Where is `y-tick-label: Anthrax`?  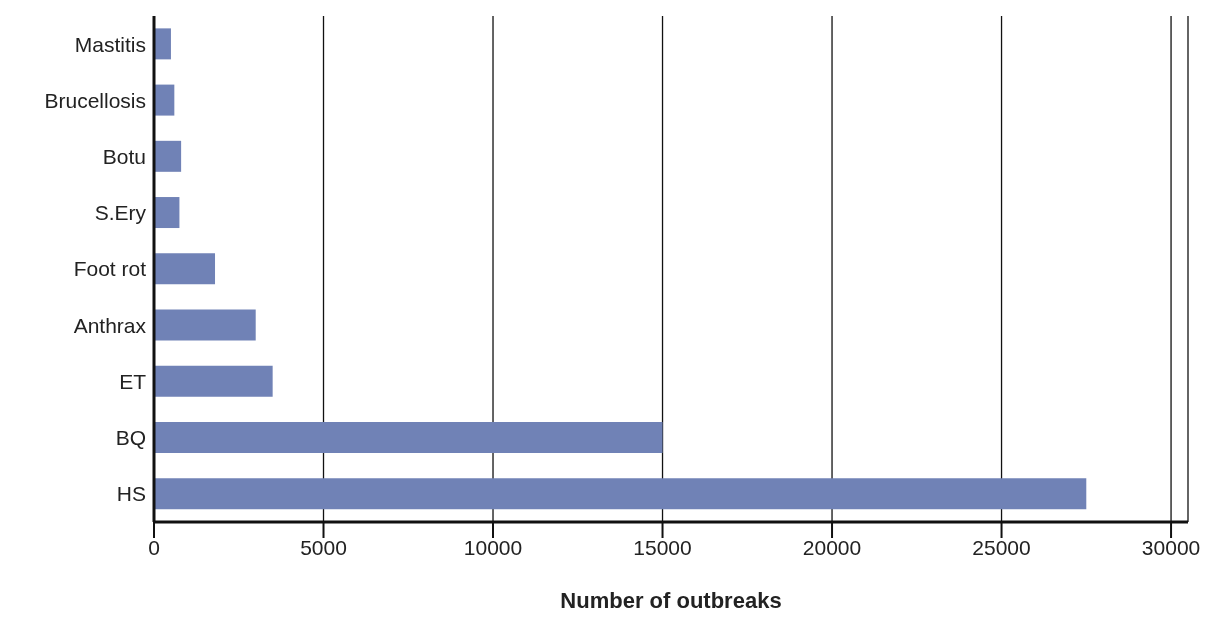 y-tick-label: Anthrax is located at coordinates (110, 325).